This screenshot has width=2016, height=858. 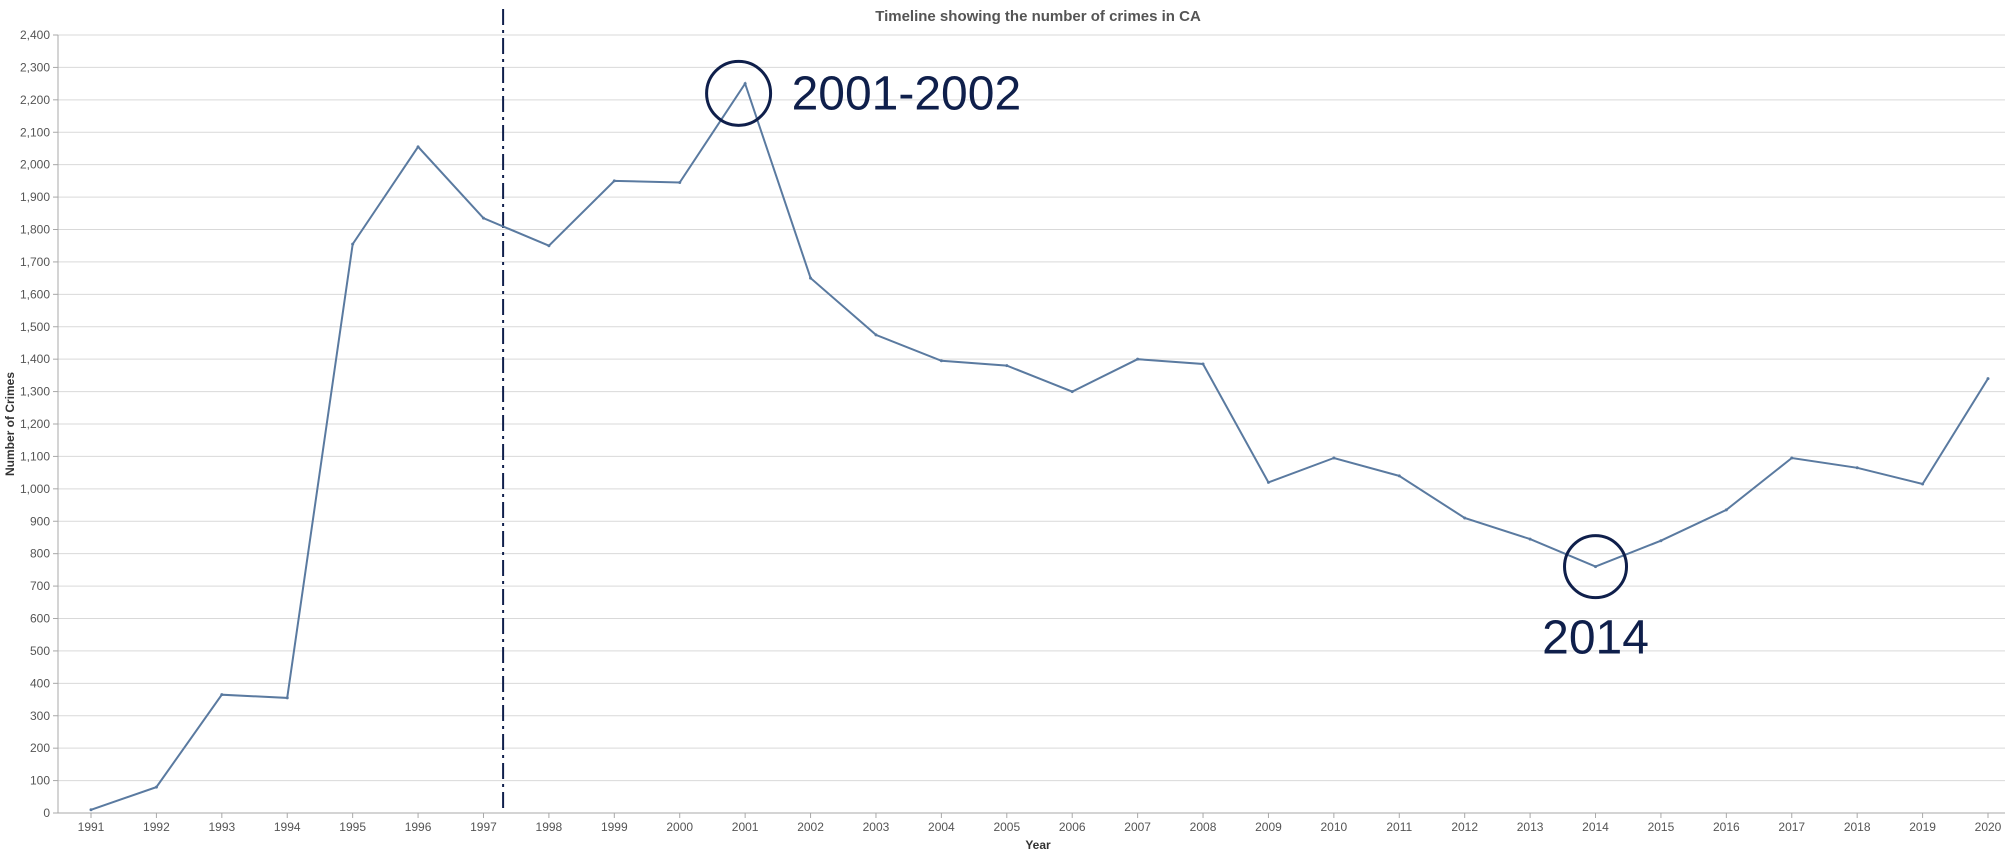 I want to click on annotation-circle-2014, so click(x=1596, y=567).